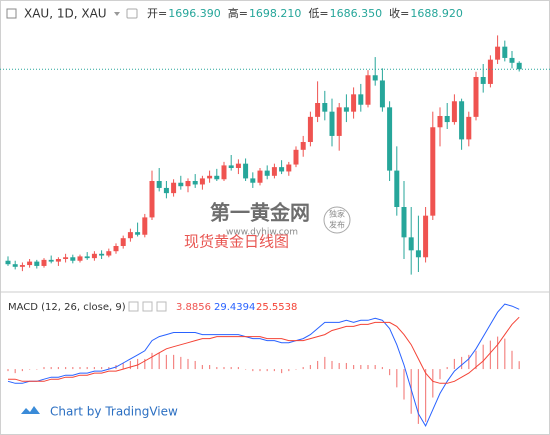  Describe the element at coordinates (275, 13) in the screenshot. I see `ohlc-value: 1698.210` at that location.